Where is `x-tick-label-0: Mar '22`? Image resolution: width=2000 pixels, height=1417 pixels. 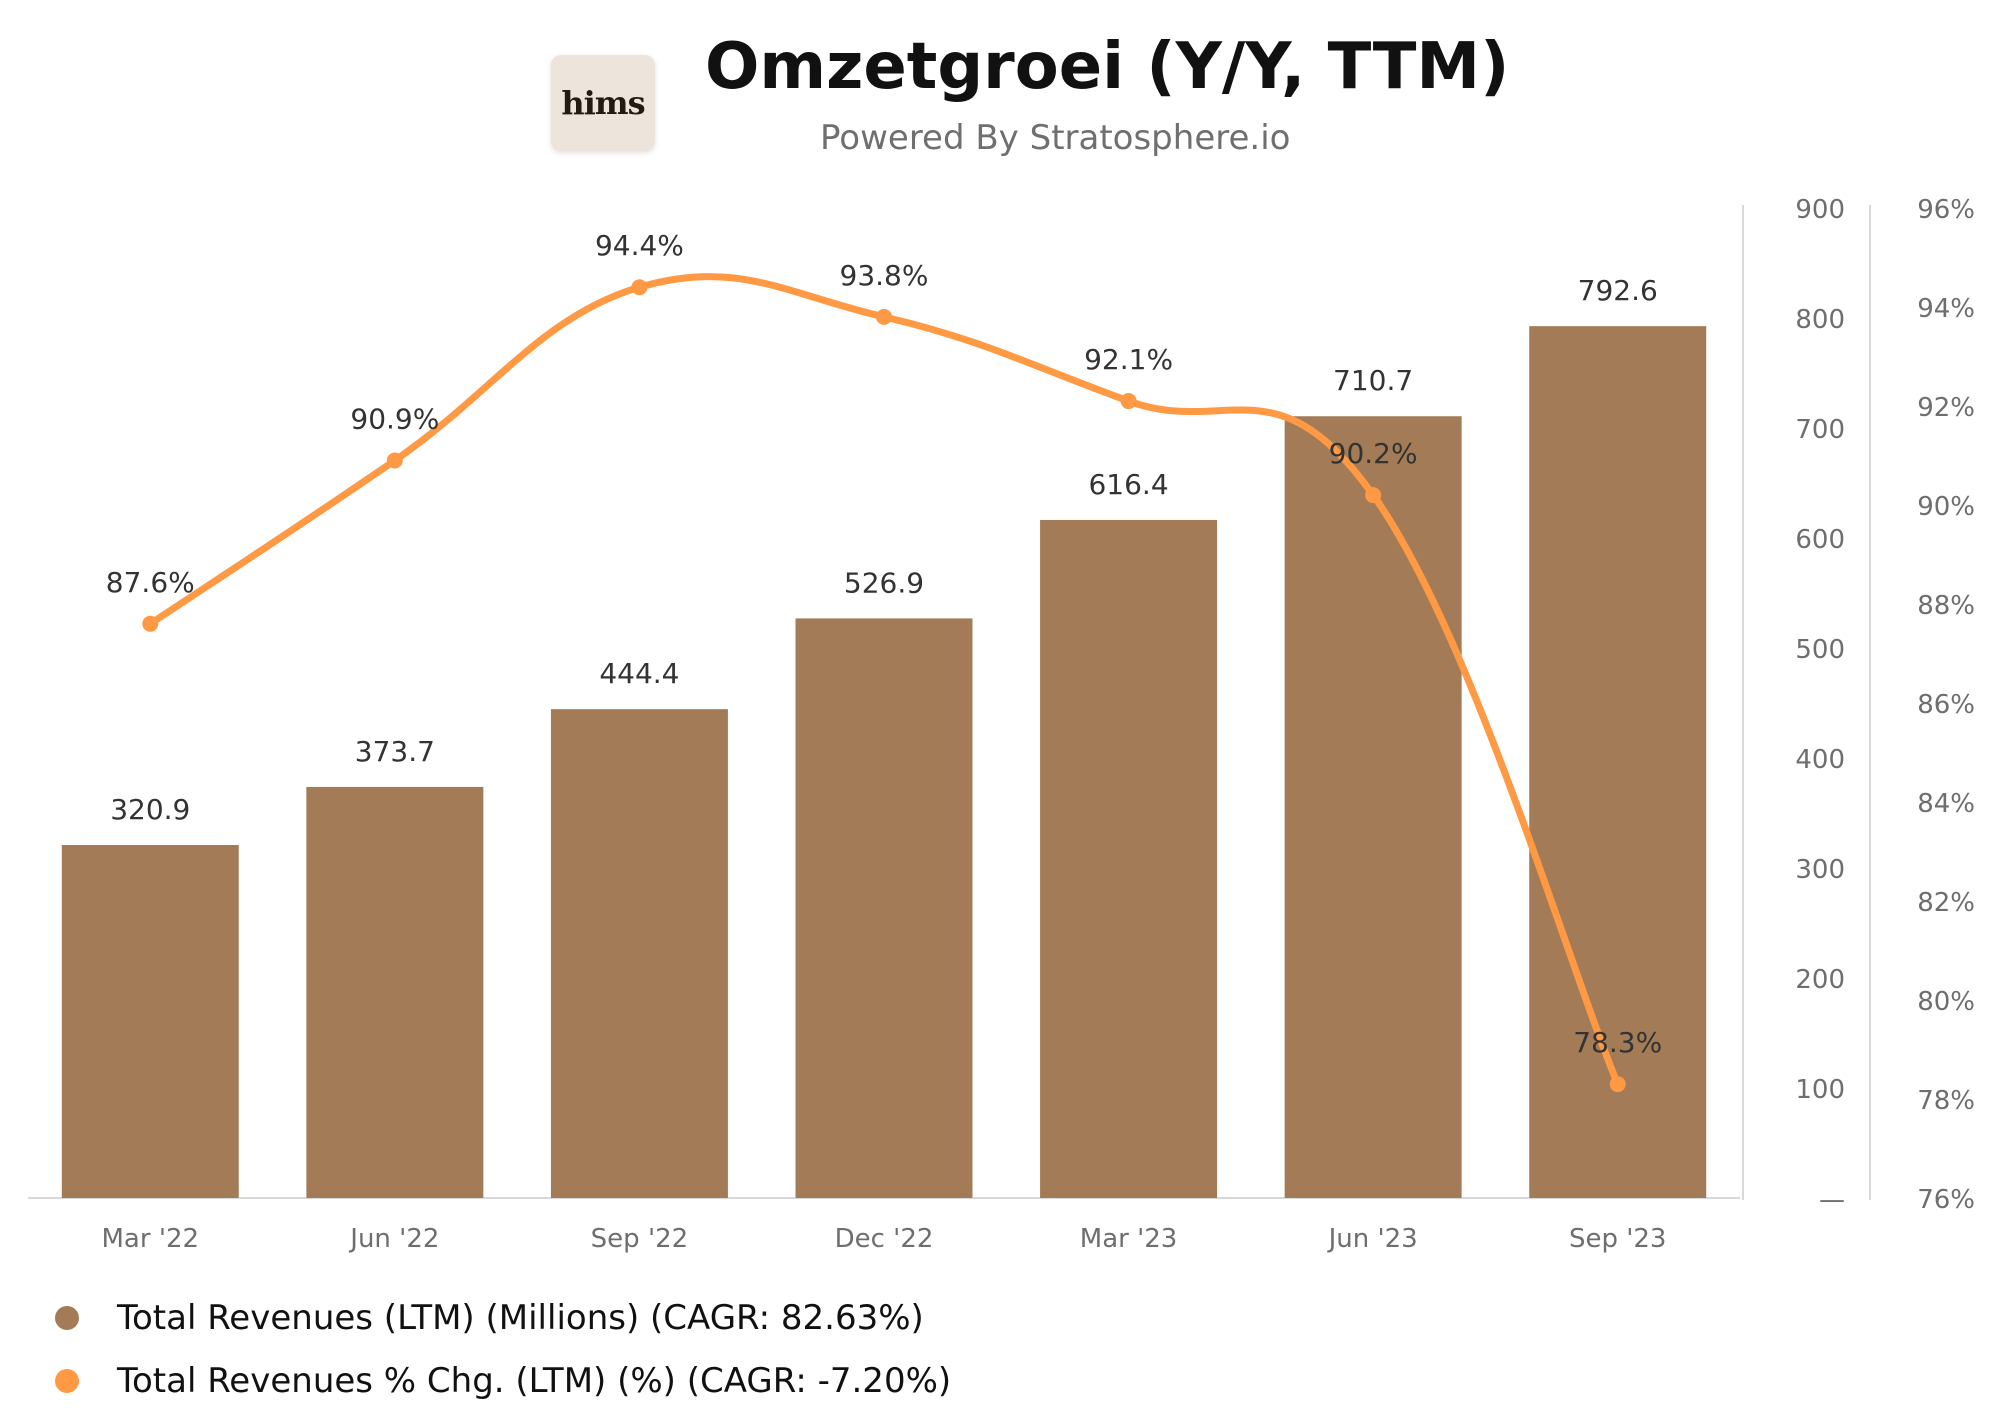
x-tick-label-0: Mar '22 is located at coordinates (151, 1239).